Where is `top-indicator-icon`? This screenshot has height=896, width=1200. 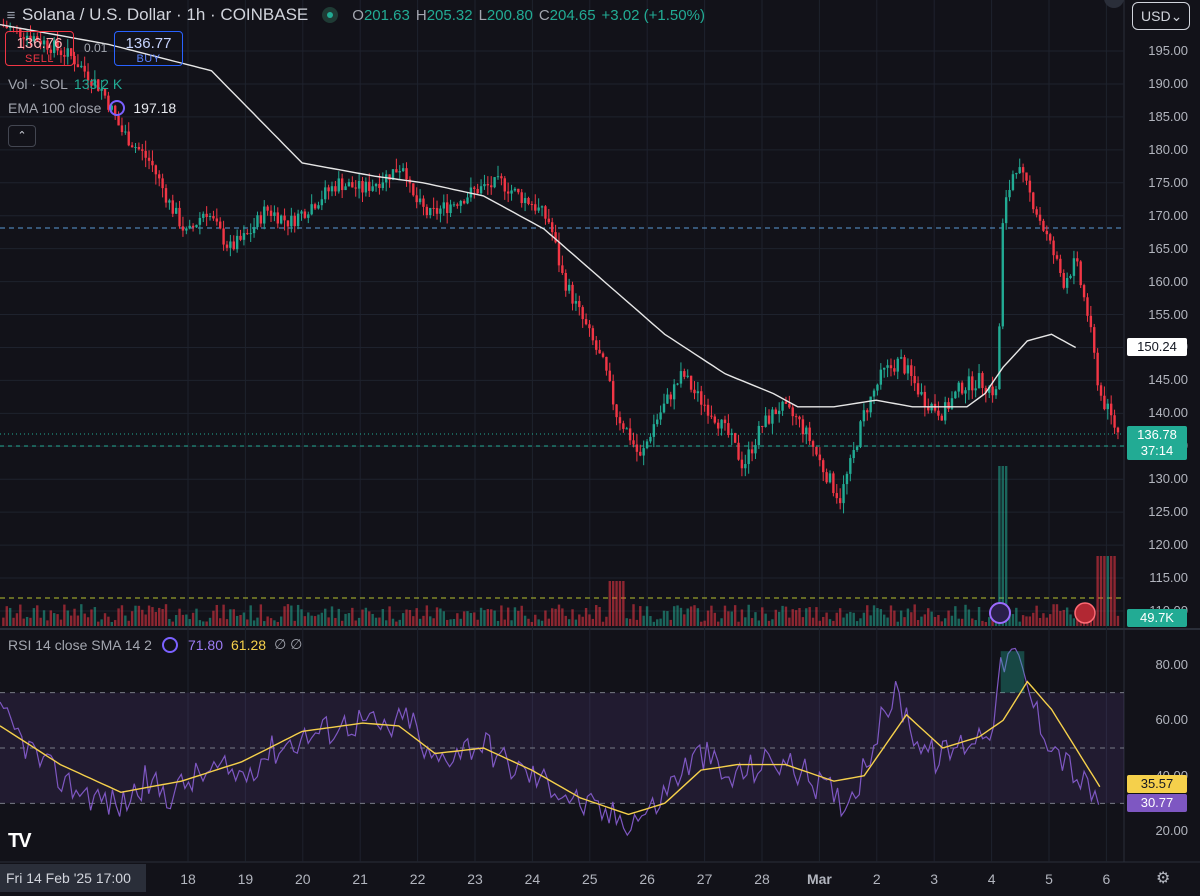 top-indicator-icon is located at coordinates (1114, 4).